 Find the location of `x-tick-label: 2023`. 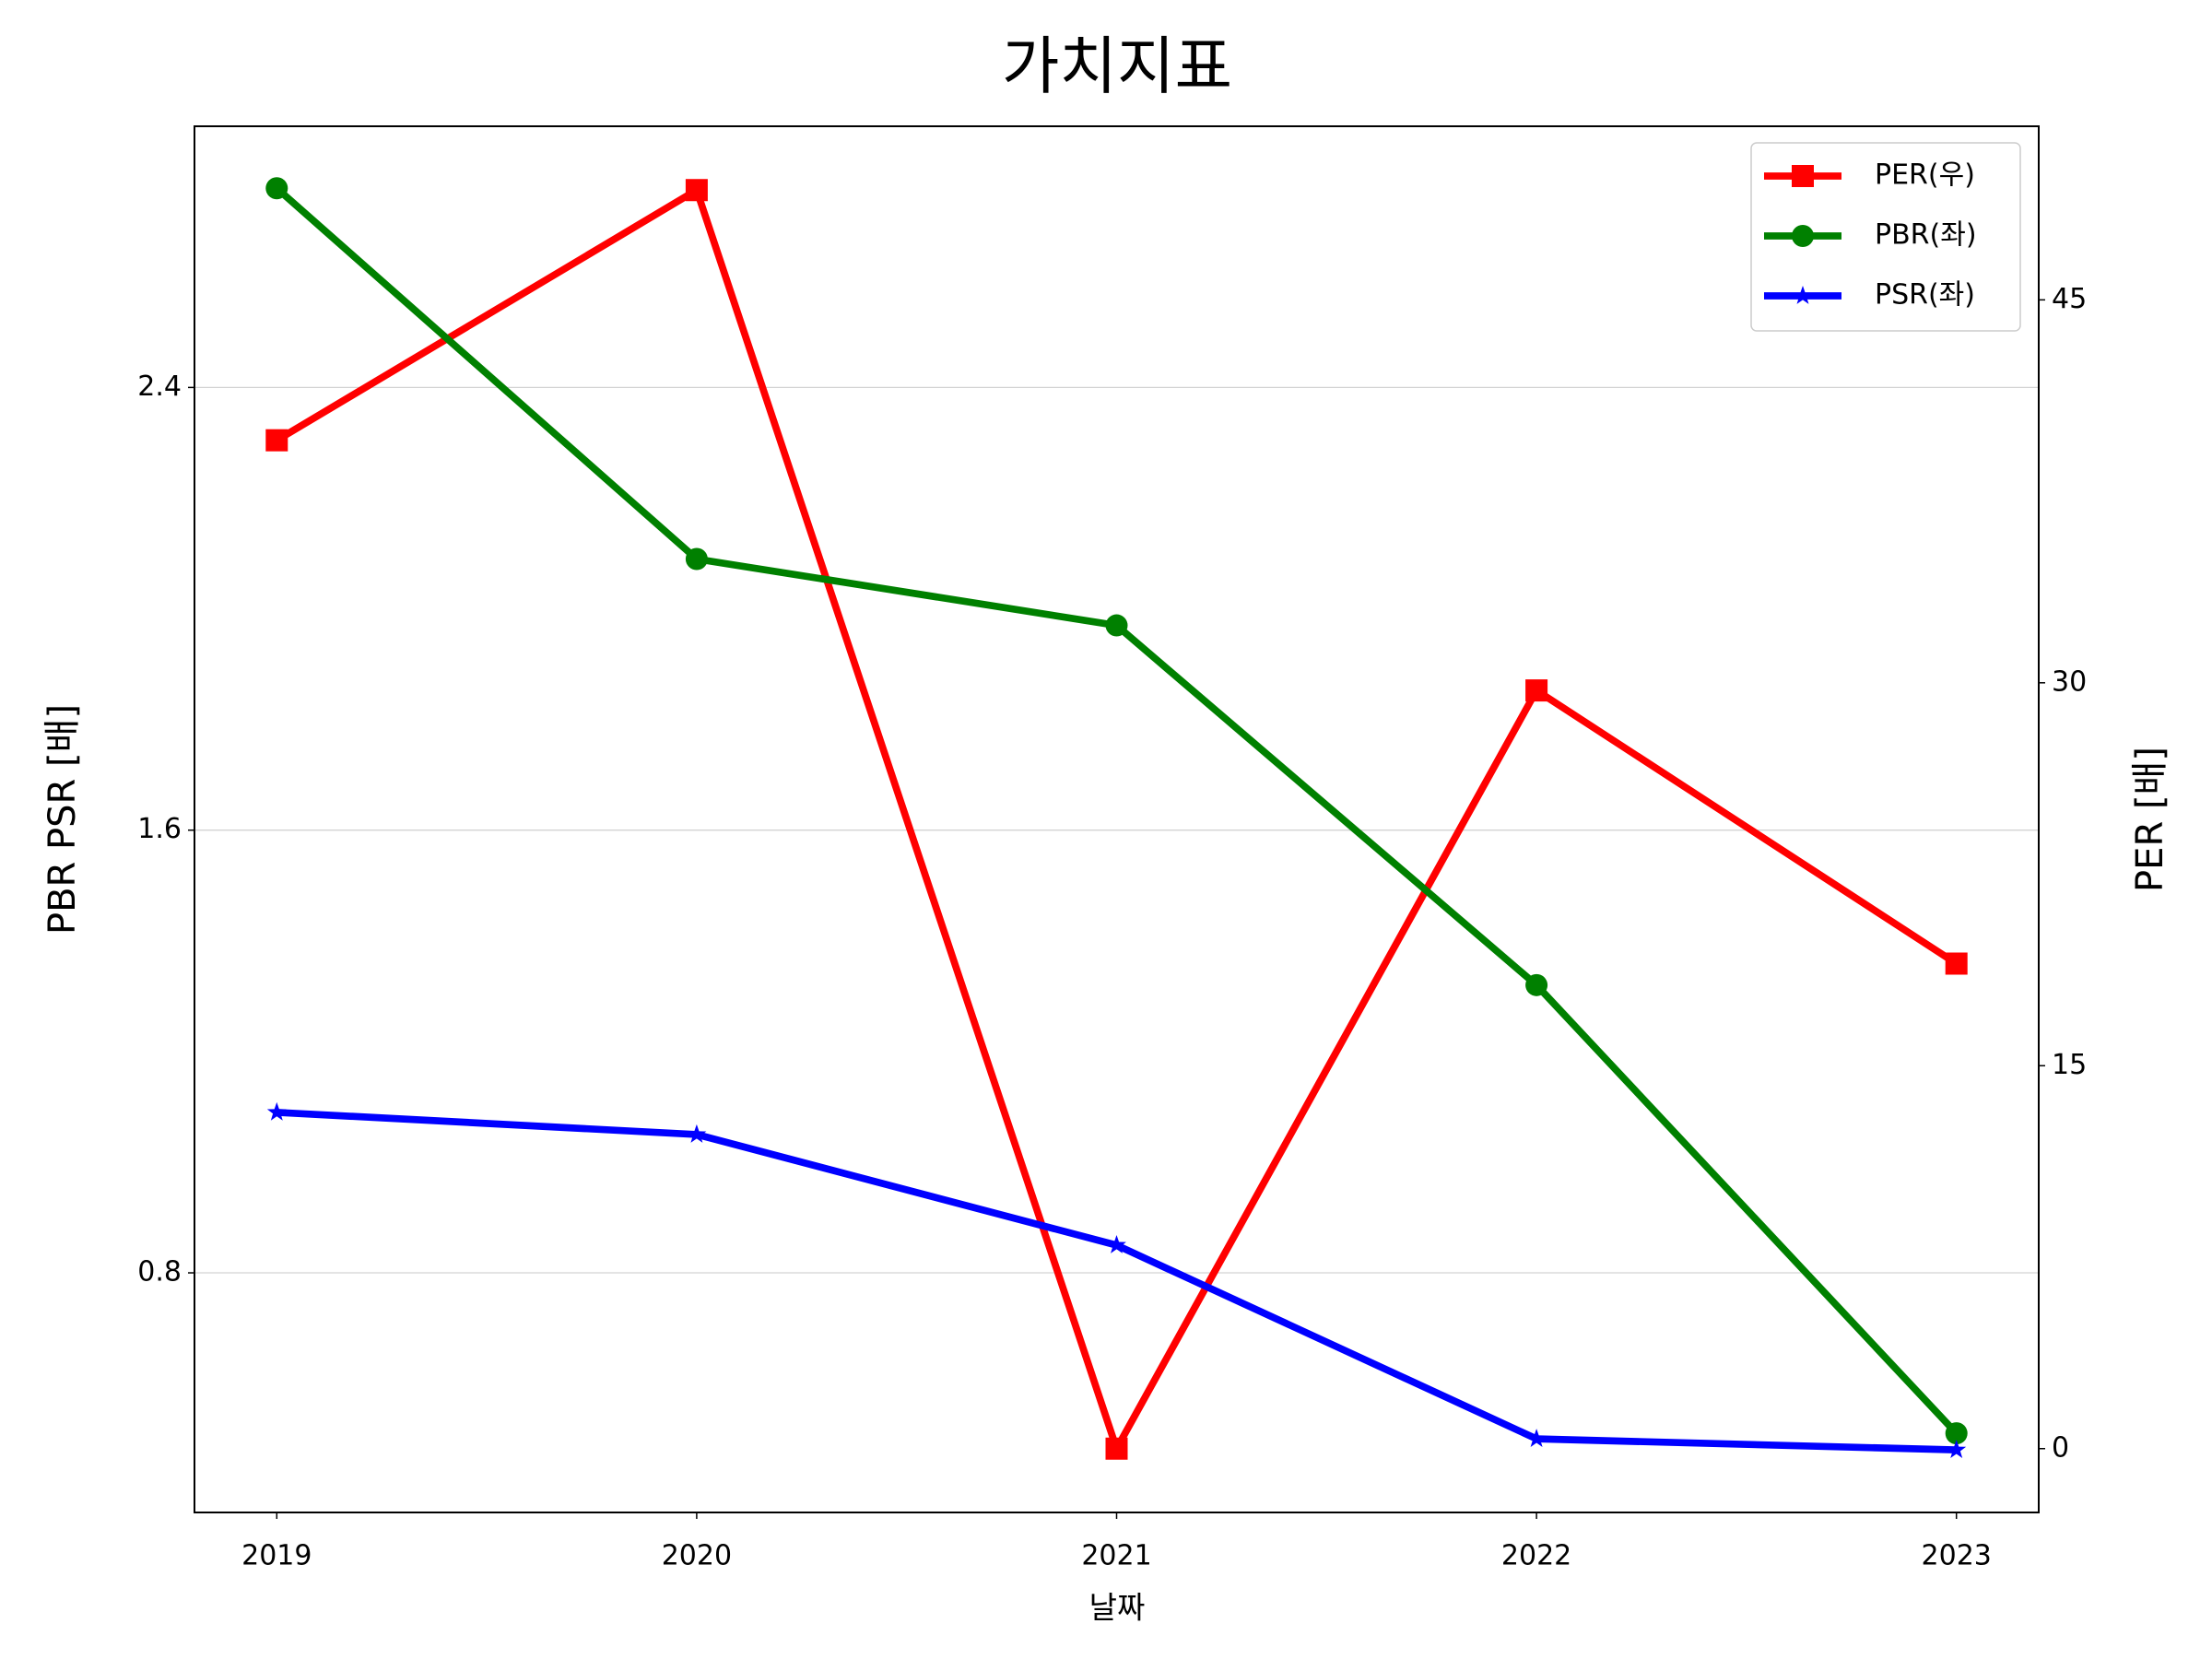

x-tick-label: 2023 is located at coordinates (1957, 1556).